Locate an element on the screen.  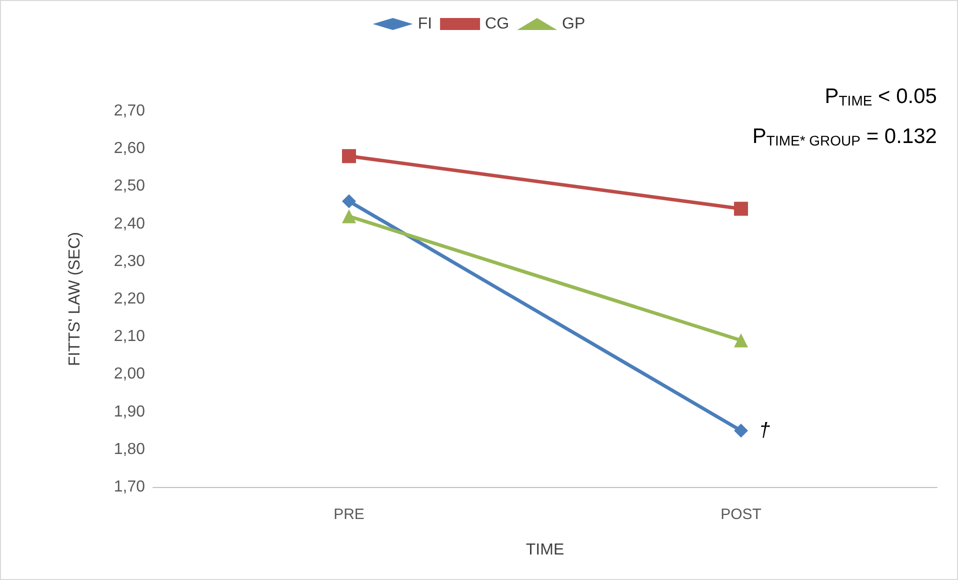
annotation: PTIME* GROUP = 0.132 is located at coordinates (844, 136).